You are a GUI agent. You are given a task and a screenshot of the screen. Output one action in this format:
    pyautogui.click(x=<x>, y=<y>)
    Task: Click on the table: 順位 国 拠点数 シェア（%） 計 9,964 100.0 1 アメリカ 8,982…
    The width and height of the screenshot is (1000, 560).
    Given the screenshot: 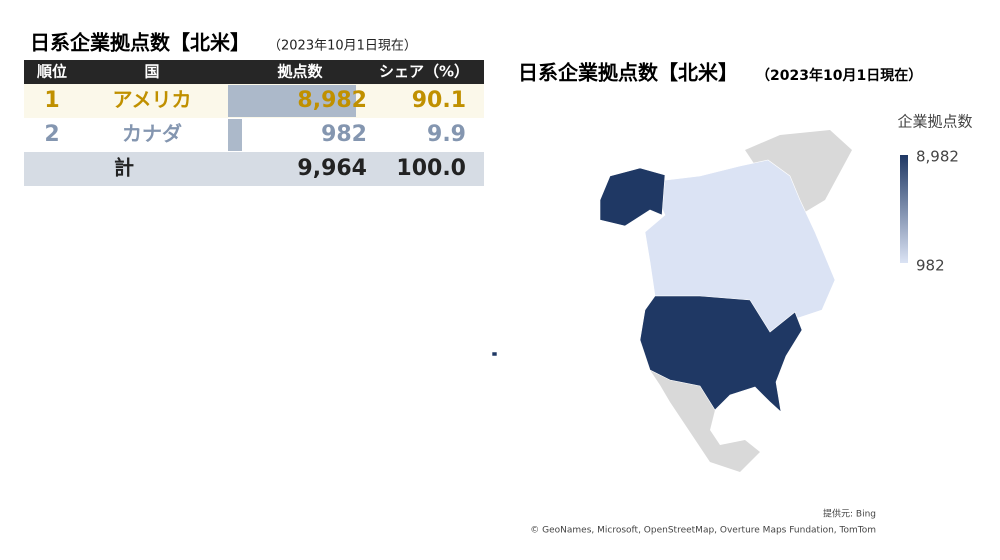 What is the action you would take?
    pyautogui.click(x=252, y=122)
    